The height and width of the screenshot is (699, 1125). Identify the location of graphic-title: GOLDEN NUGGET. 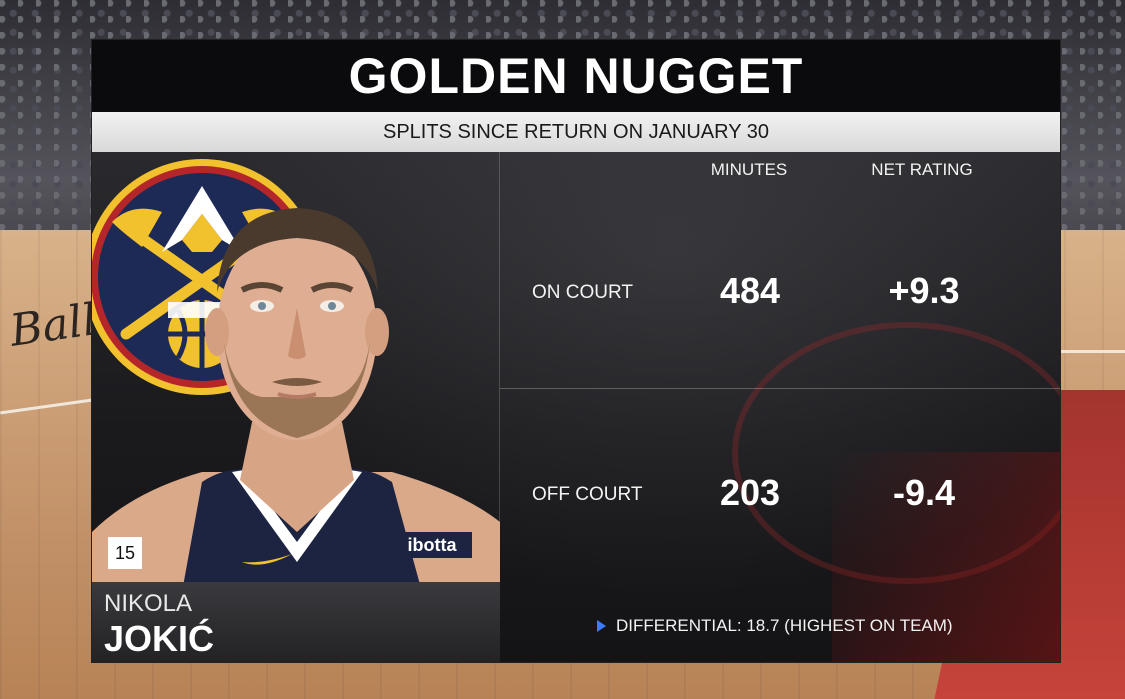
(576, 76).